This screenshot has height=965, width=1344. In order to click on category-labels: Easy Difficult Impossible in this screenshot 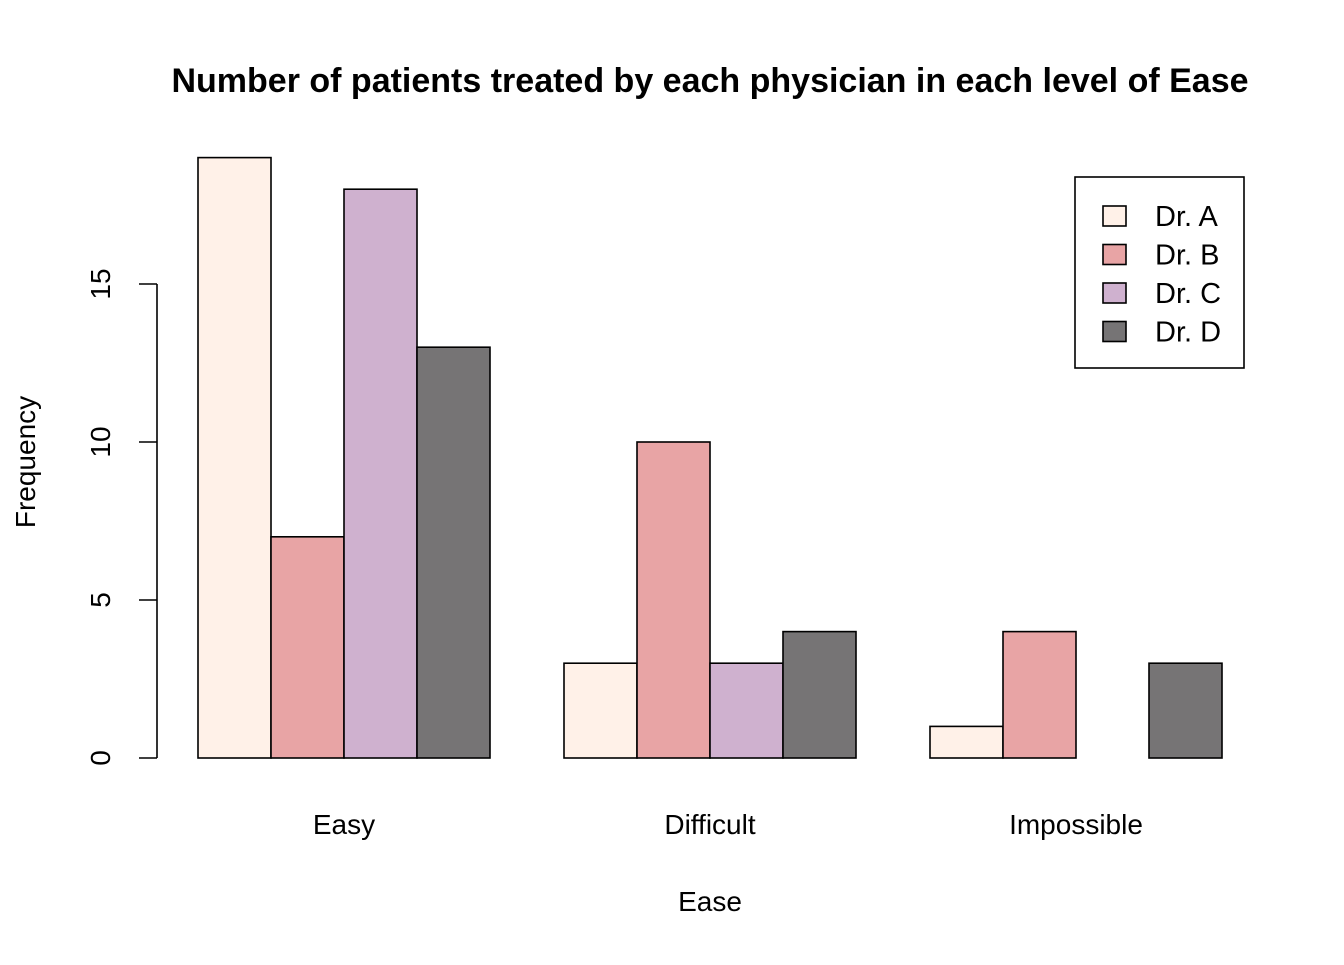, I will do `click(728, 824)`.